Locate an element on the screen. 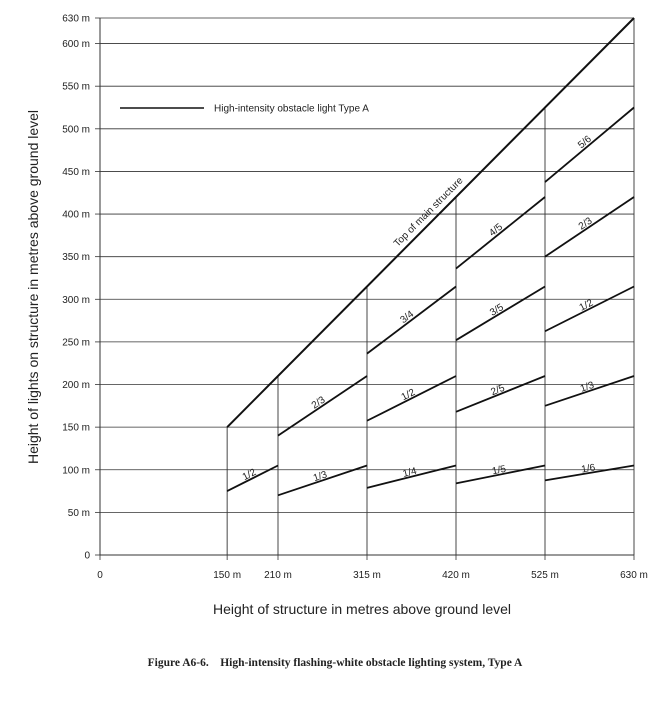 Image resolution: width=671 pixels, height=704 pixels. y-tick-label: 100 m is located at coordinates (76, 470).